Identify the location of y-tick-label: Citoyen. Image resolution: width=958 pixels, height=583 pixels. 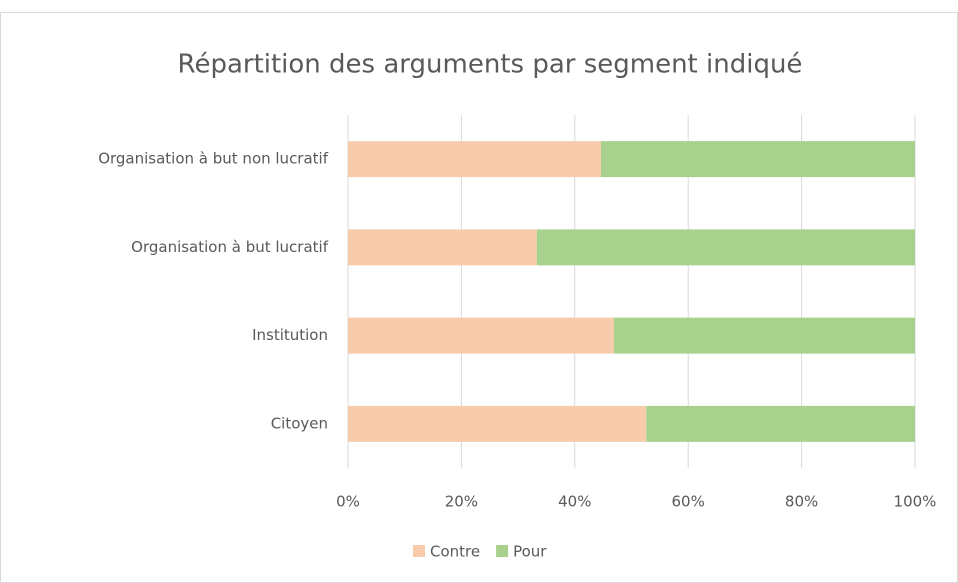
(299, 423).